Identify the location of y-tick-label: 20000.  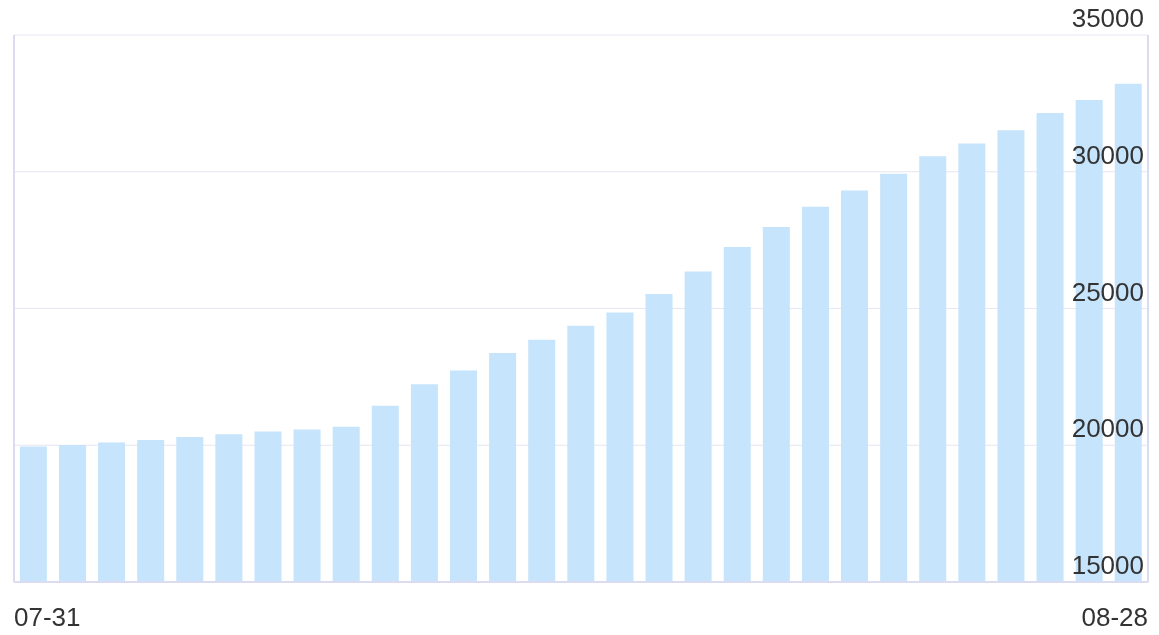
(1107, 428).